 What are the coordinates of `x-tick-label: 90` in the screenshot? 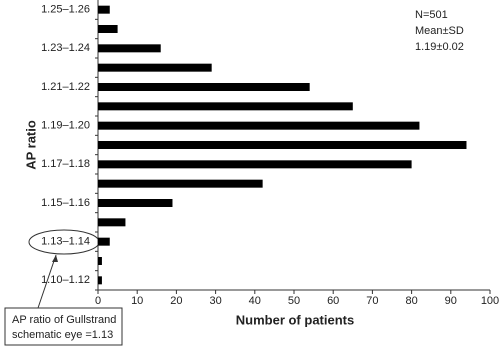 It's located at (451, 301).